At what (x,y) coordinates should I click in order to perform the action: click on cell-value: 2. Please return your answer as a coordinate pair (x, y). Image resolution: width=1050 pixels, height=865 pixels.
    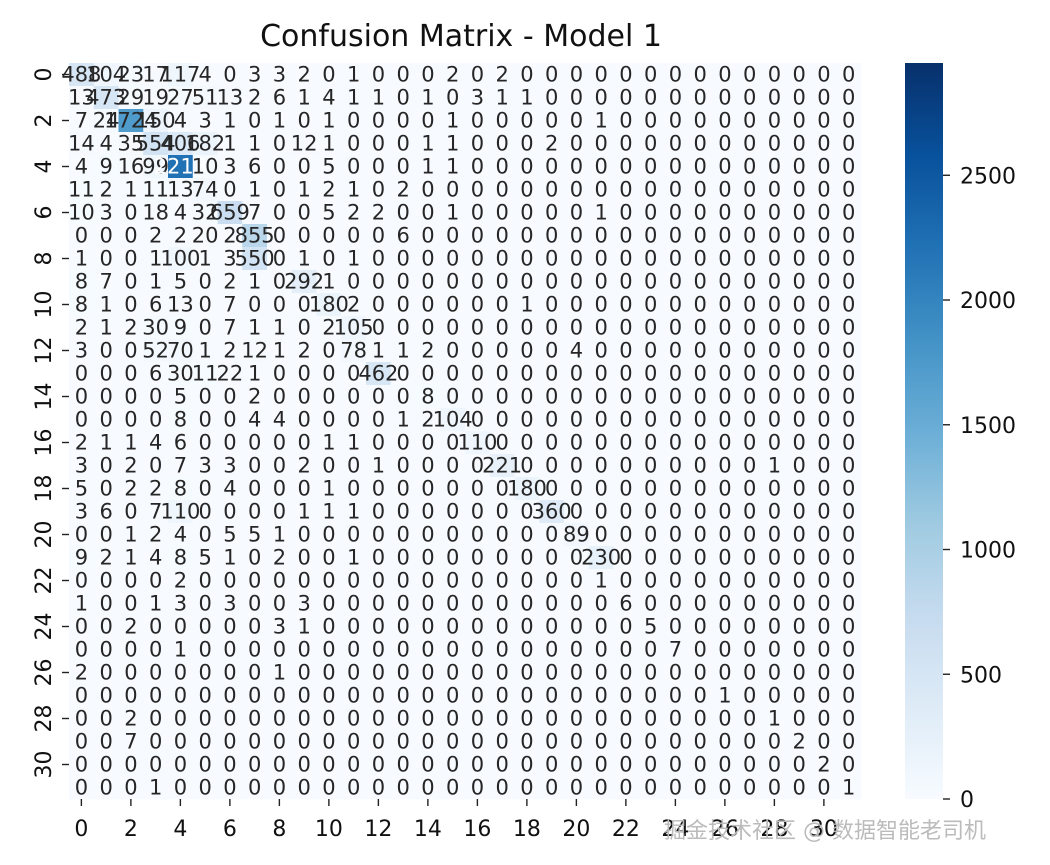
    Looking at the image, I should click on (378, 213).